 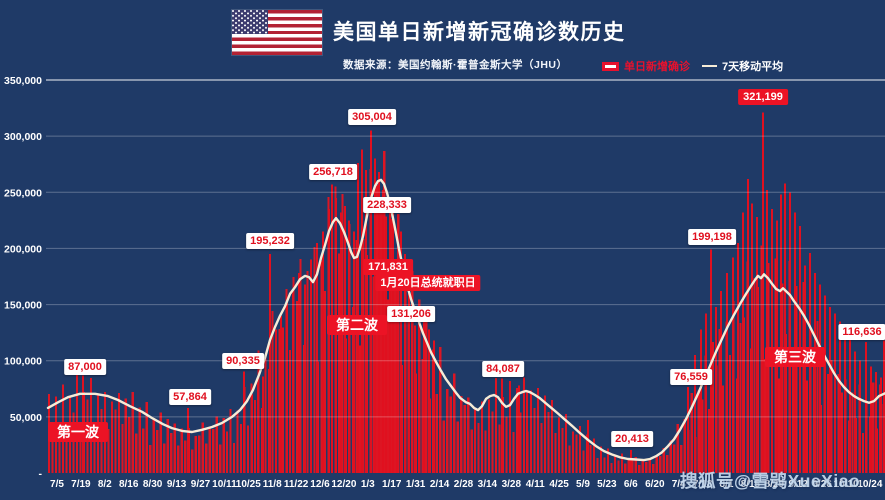 I want to click on y-tick-label: -, so click(x=41, y=474).